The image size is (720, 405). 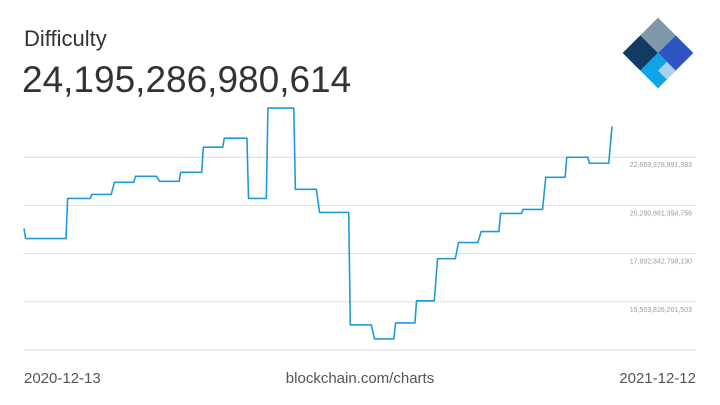 What do you see at coordinates (661, 310) in the screenshot?
I see `y-tick-label: 15,503,826,201,503` at bounding box center [661, 310].